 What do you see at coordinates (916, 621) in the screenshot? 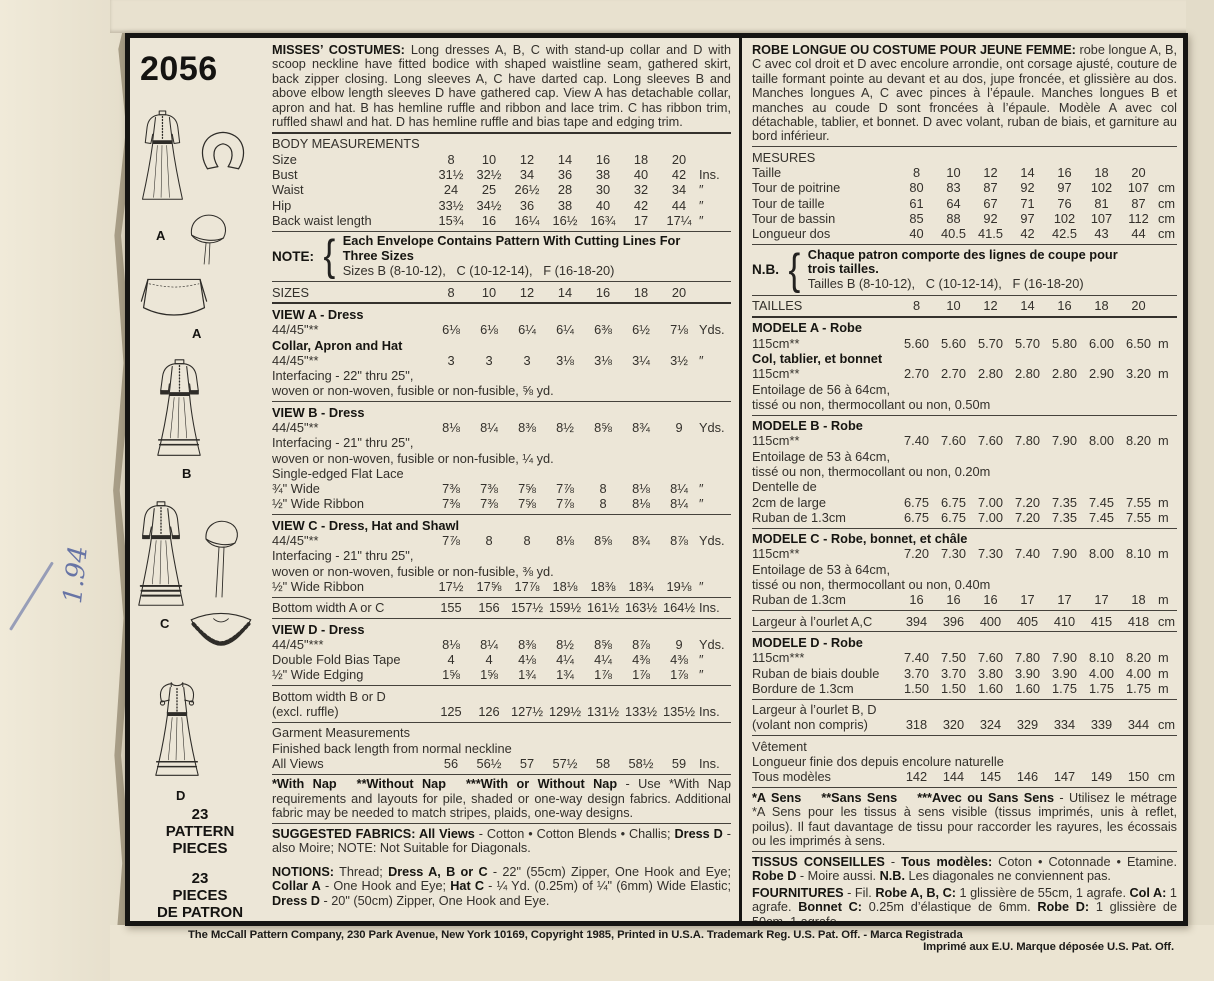
I see `cell-value: 394` at bounding box center [916, 621].